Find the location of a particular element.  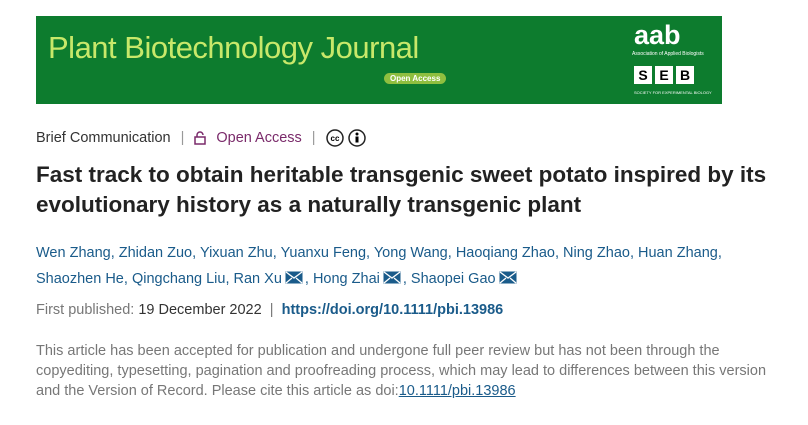

author-name: Yuanxu Feng is located at coordinates (323, 253).